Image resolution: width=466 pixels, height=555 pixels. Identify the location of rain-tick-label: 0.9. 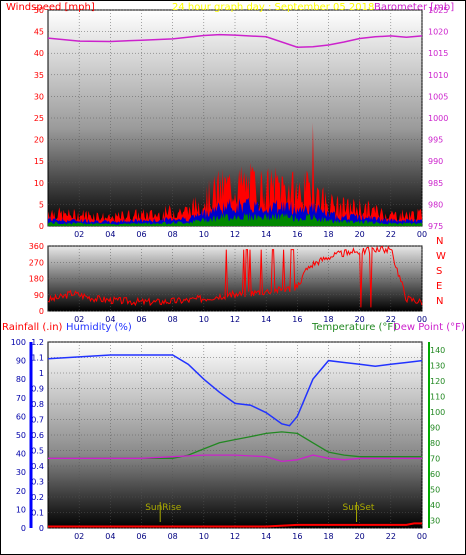
(37, 389).